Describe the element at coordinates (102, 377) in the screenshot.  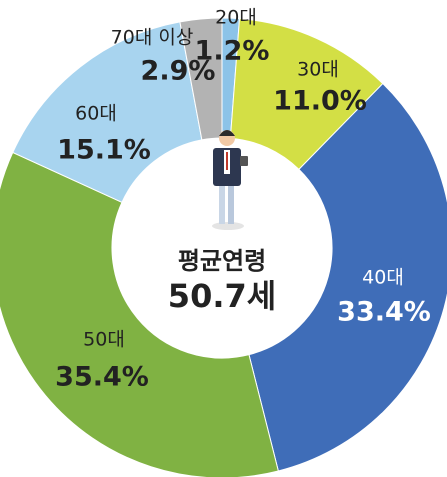
I see `slice-value-label: 35.4%` at that location.